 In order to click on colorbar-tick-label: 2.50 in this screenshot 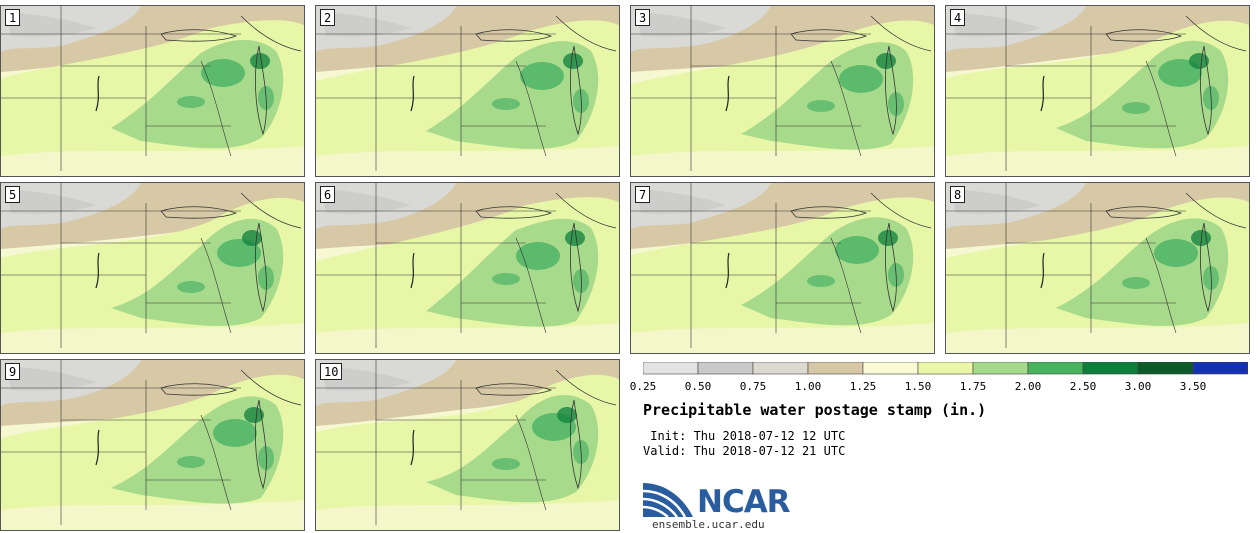, I will do `click(1083, 386)`.